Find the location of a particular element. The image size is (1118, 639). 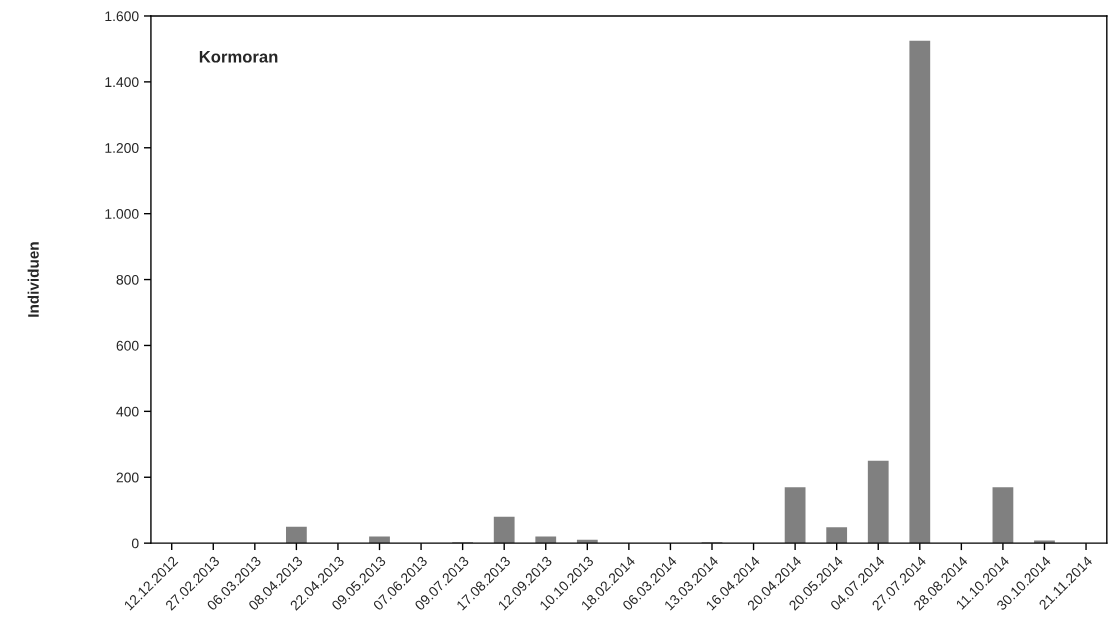

y-tick-label: 400 is located at coordinates (127, 411).